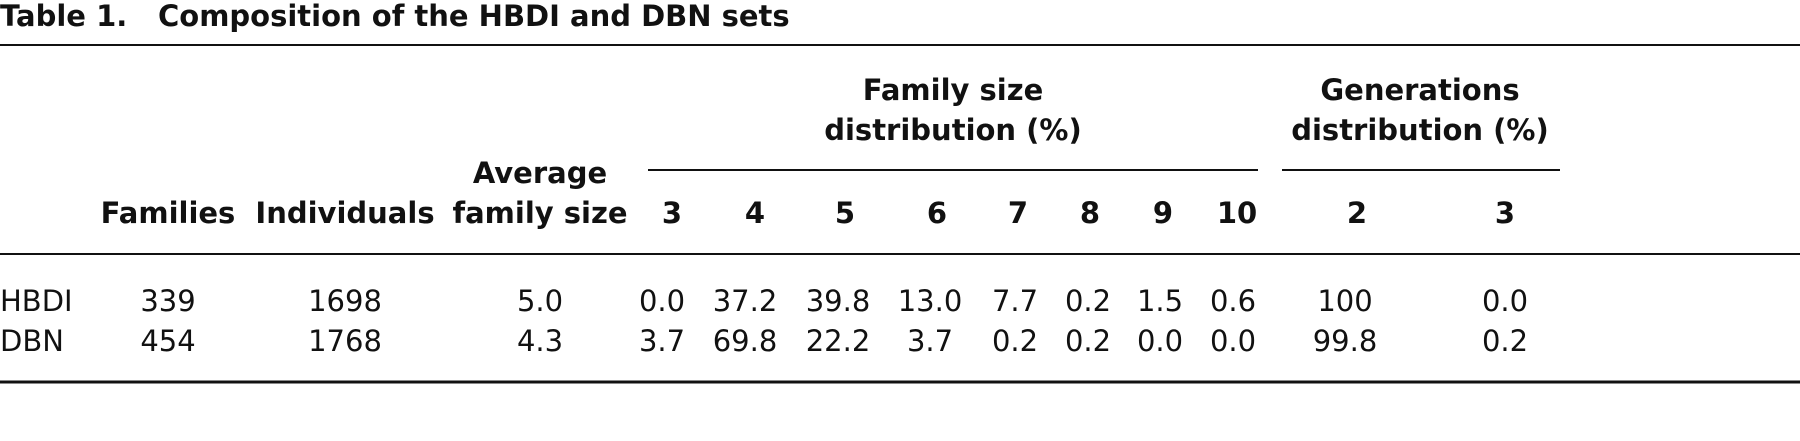 This screenshot has width=1800, height=441. I want to click on column-header: 6, so click(937, 213).